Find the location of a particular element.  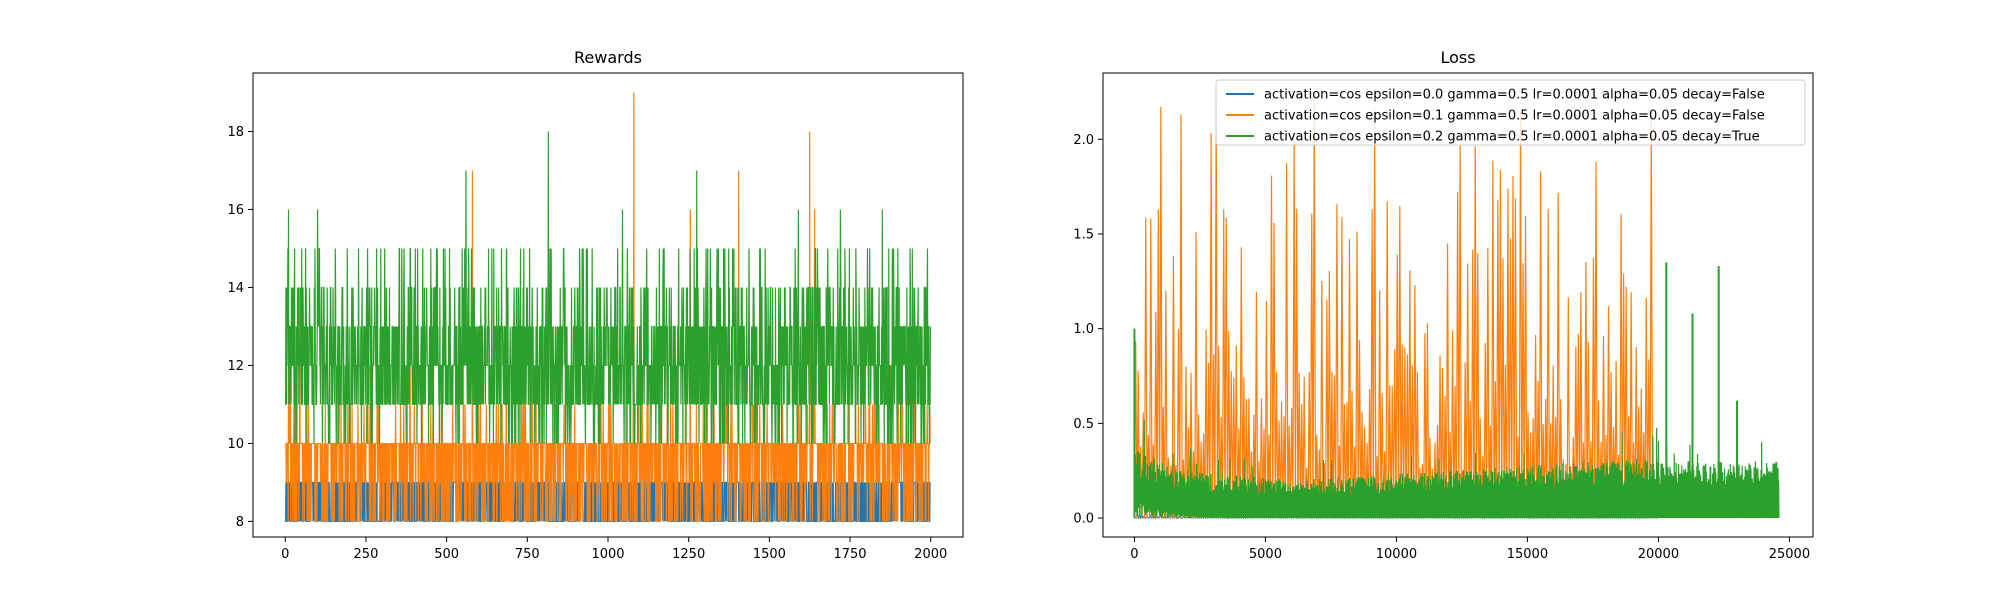

y-tick-label: 18 is located at coordinates (235, 132).